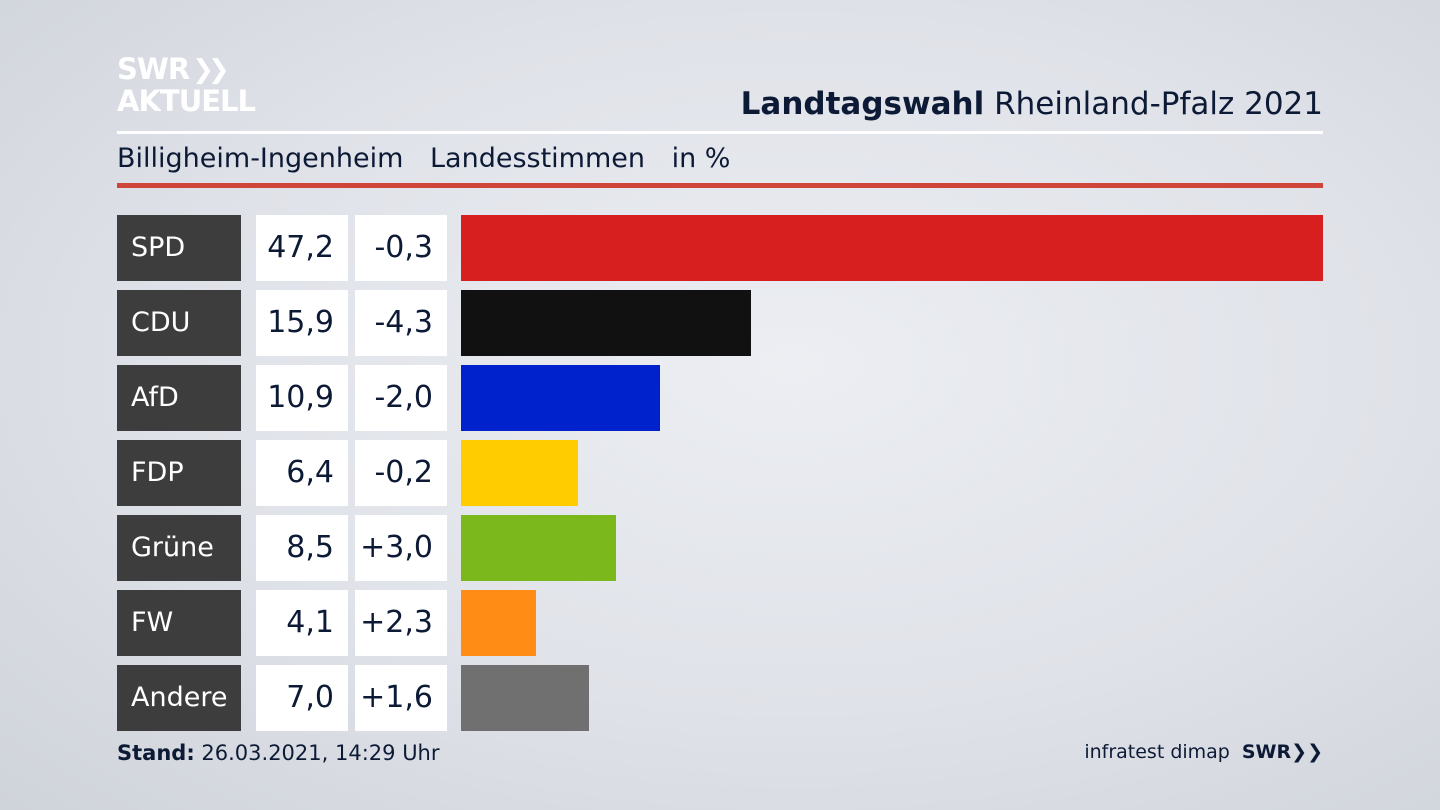 This screenshot has height=810, width=1440. I want to click on logo-line1: SWR, so click(153, 69).